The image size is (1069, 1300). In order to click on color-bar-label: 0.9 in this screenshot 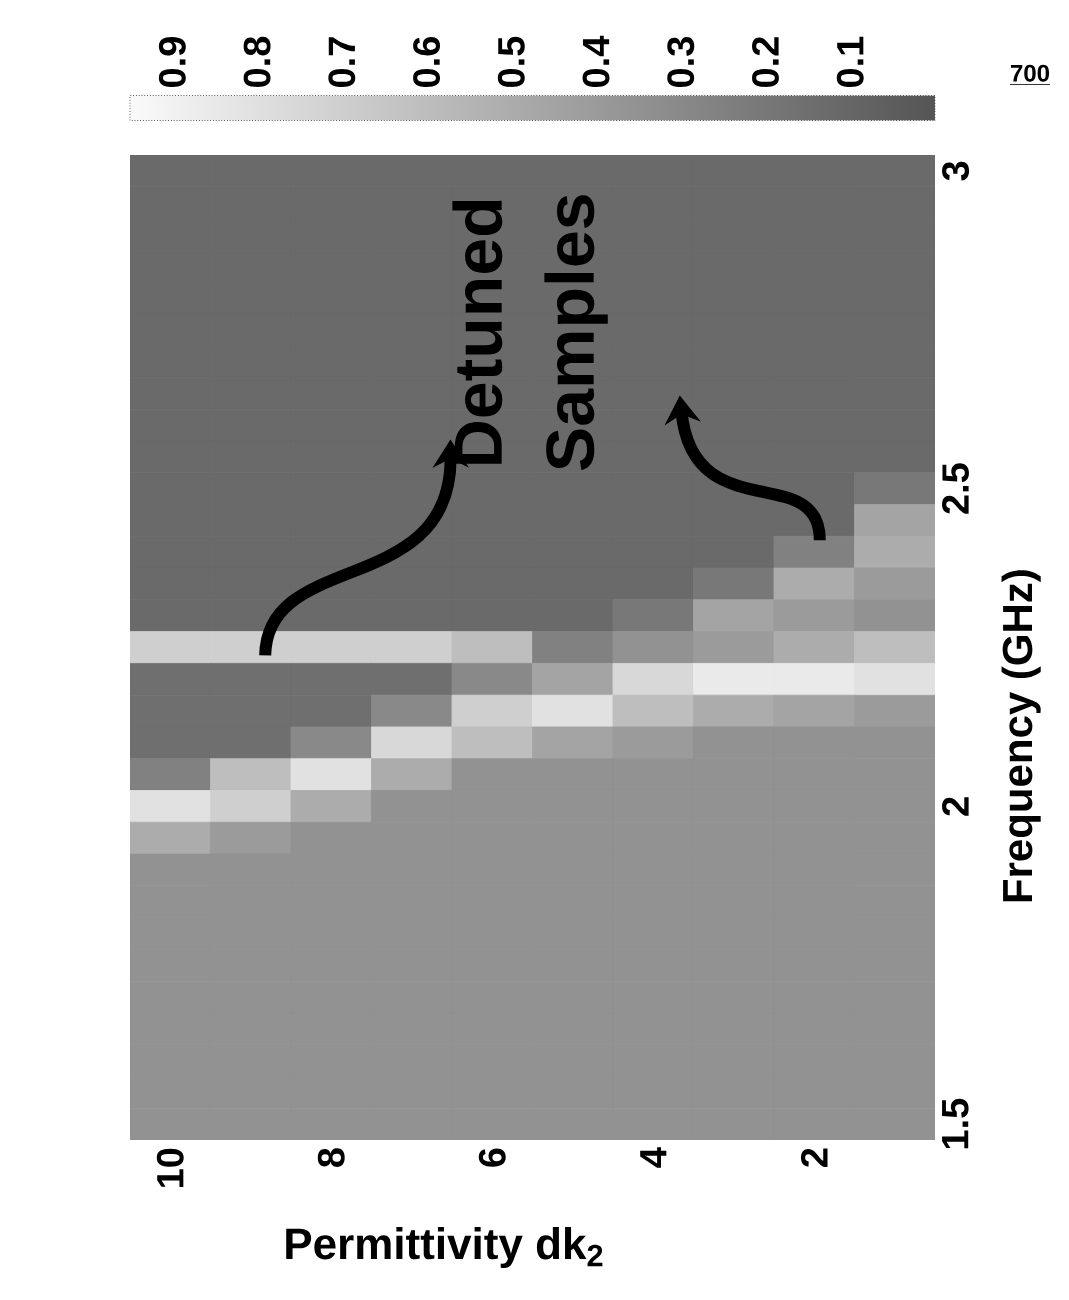, I will do `click(172, 62)`.